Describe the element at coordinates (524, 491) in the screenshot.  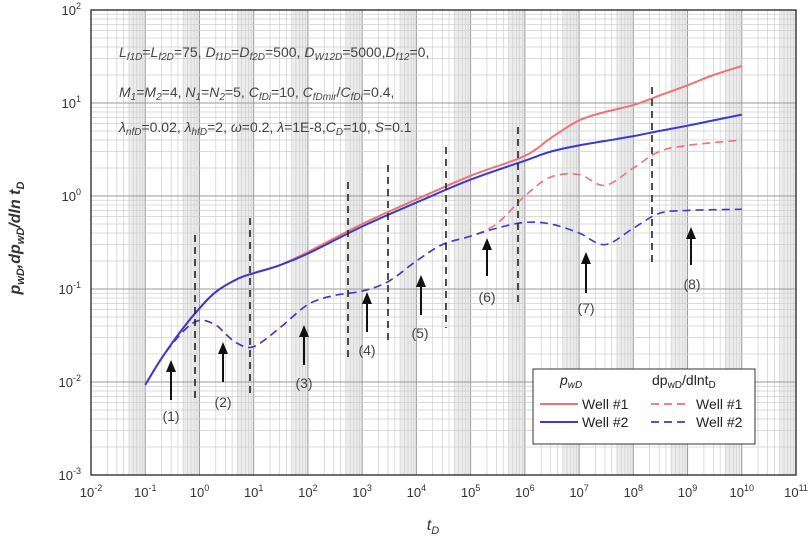
I see `x-tick-label: 10⁶` at that location.